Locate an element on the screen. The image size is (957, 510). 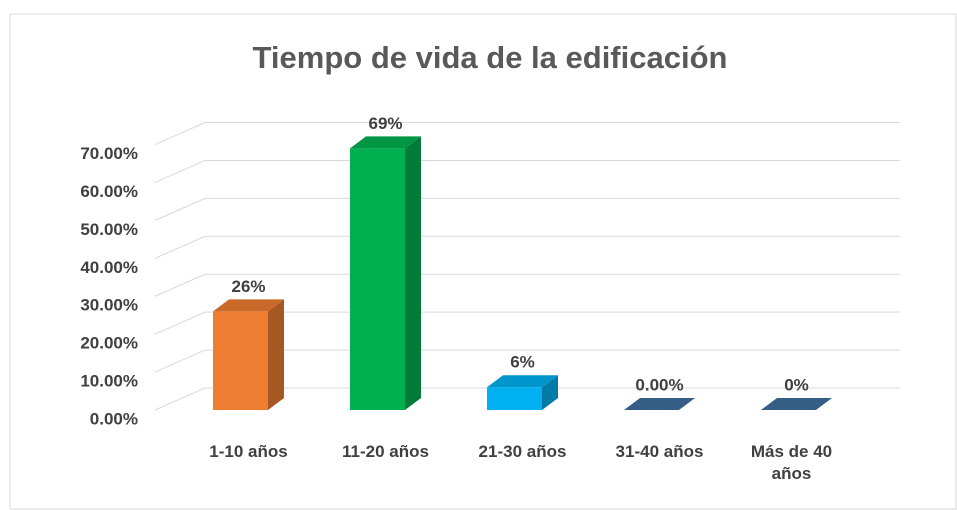
x-tick-label: Más de 40 años is located at coordinates (791, 462).